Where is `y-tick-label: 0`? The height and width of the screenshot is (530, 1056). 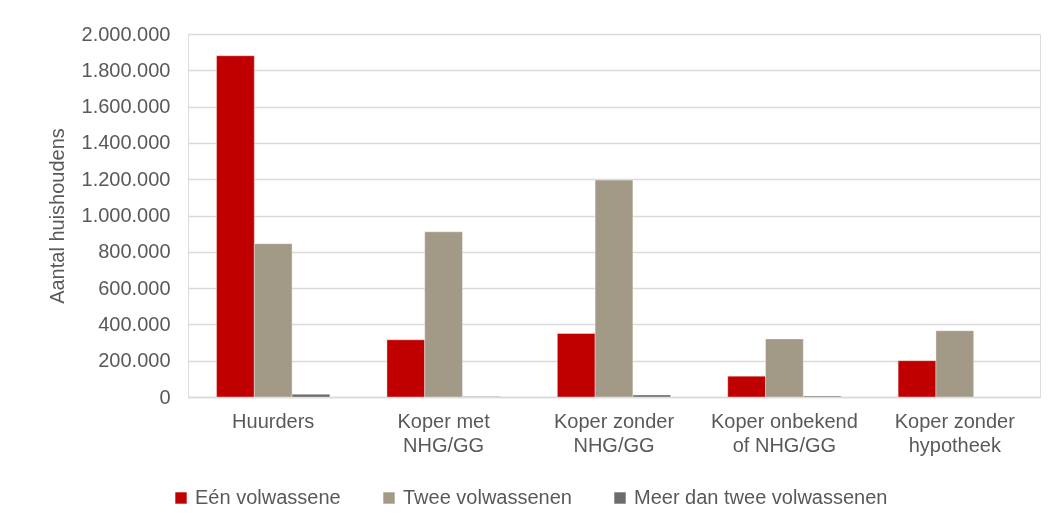
y-tick-label: 0 is located at coordinates (165, 396).